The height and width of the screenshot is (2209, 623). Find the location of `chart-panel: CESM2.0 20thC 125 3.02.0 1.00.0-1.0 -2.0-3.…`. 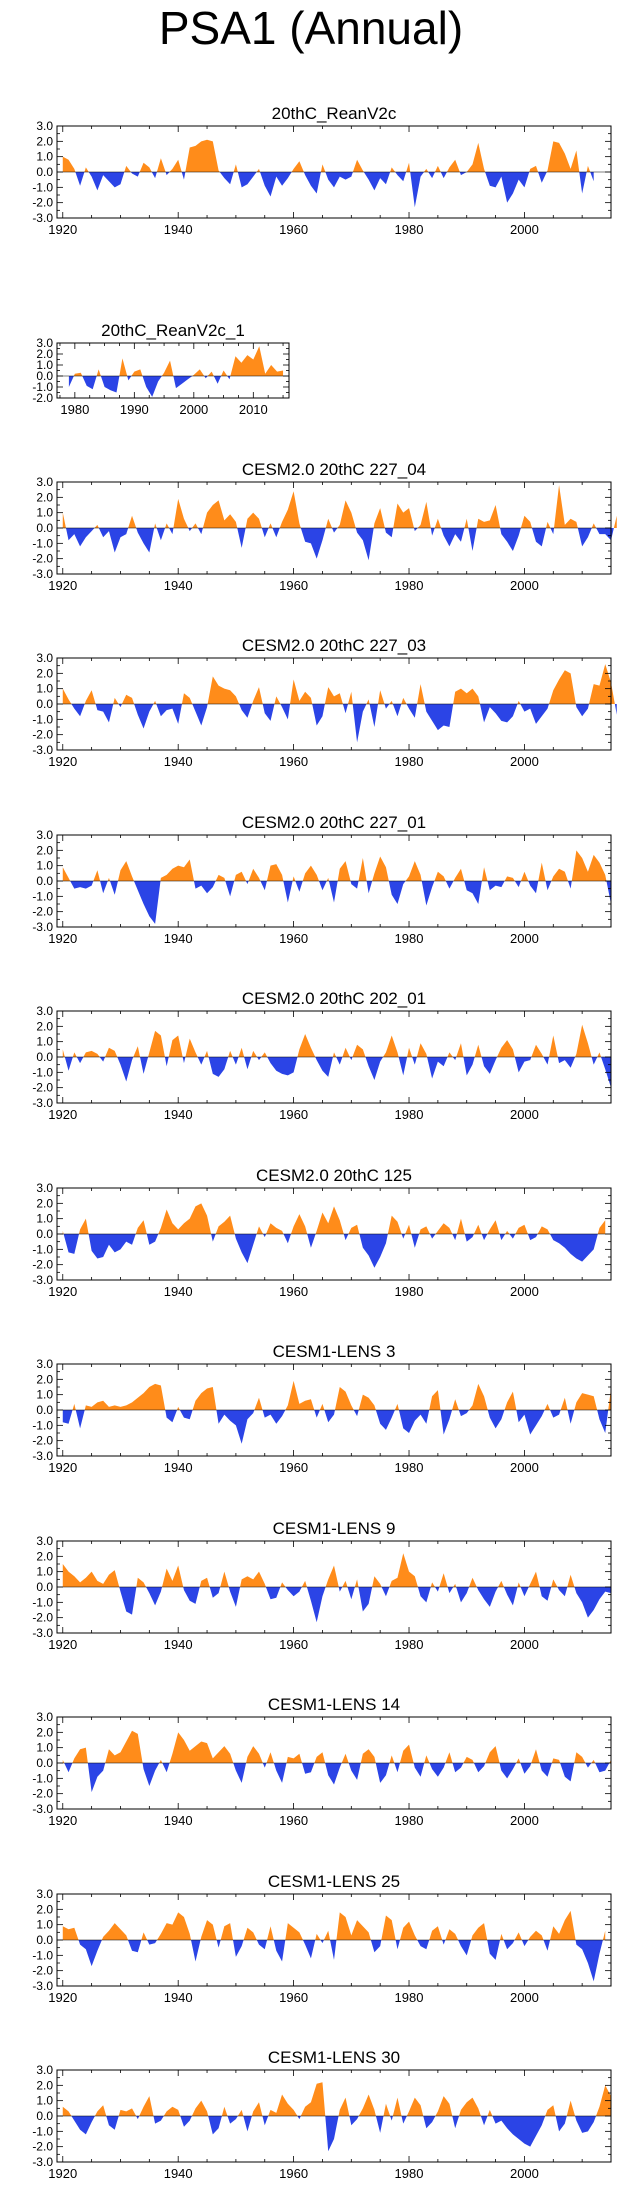

chart-panel: CESM2.0 20thC 125 3.02.0 1.00.0-1.0 -2.0-3.… is located at coordinates (322, 1232).